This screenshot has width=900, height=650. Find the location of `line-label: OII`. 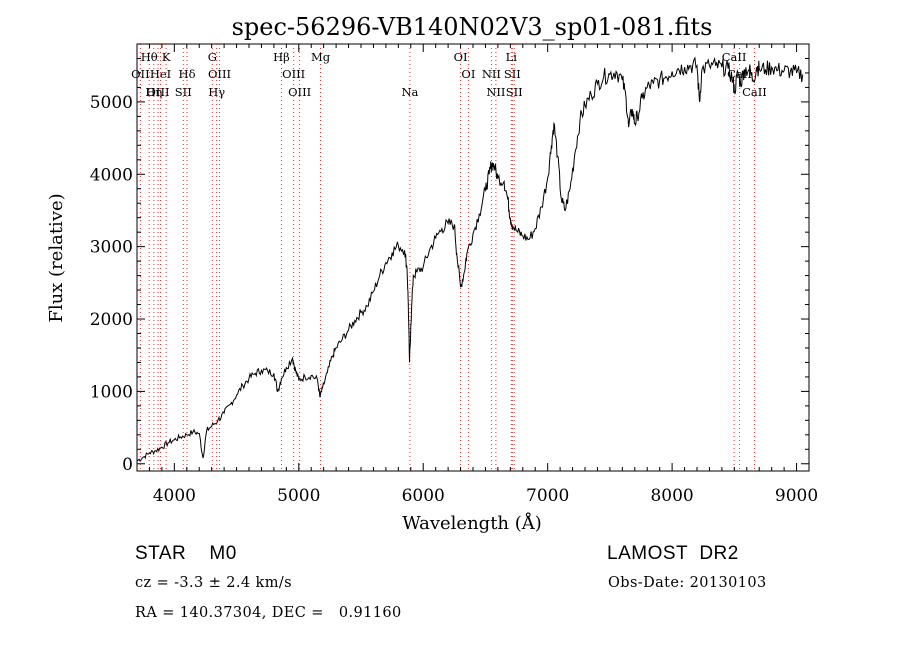

line-label: OII is located at coordinates (140, 74).